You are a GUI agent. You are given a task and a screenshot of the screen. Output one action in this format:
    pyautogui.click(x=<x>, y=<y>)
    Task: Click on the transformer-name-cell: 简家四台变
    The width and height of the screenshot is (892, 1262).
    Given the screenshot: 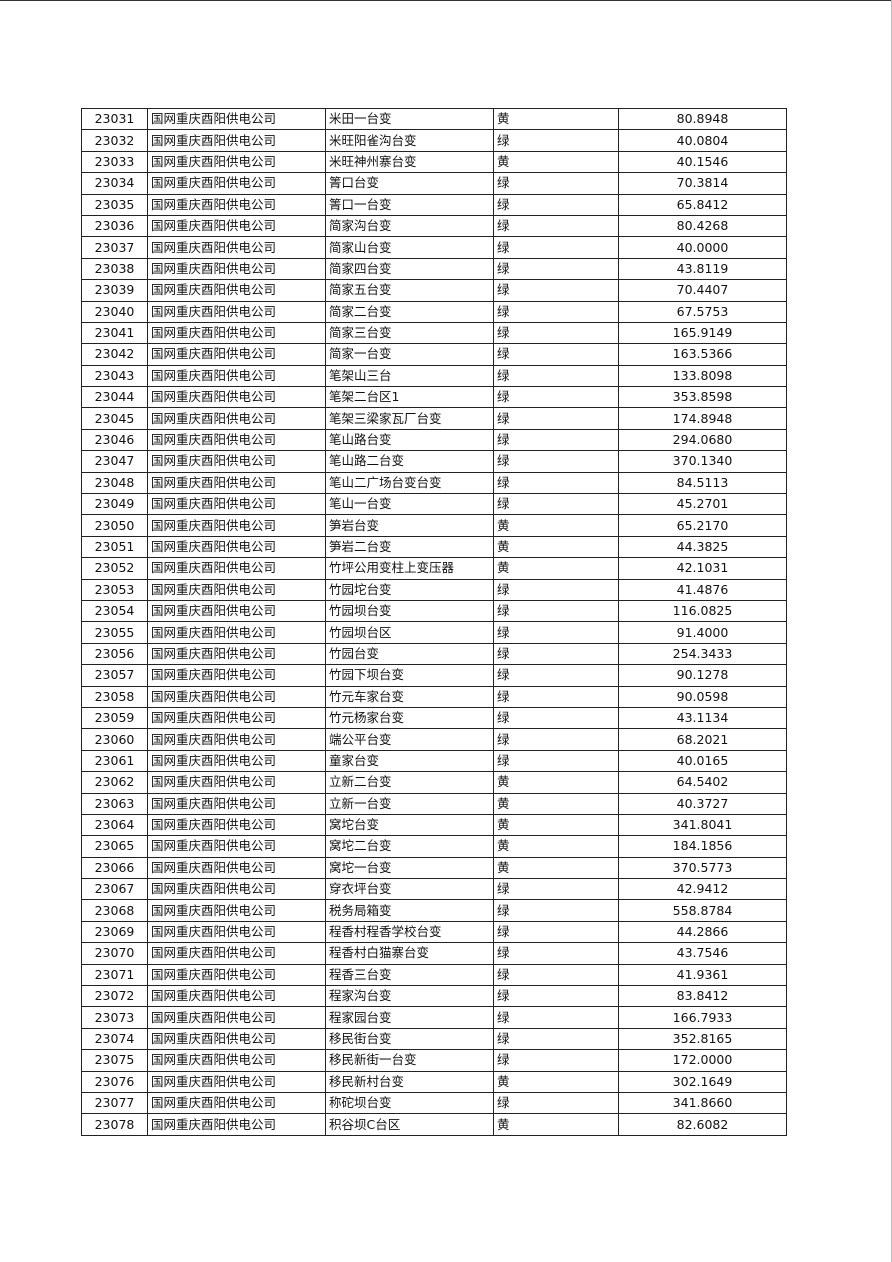 What is the action you would take?
    pyautogui.click(x=409, y=269)
    